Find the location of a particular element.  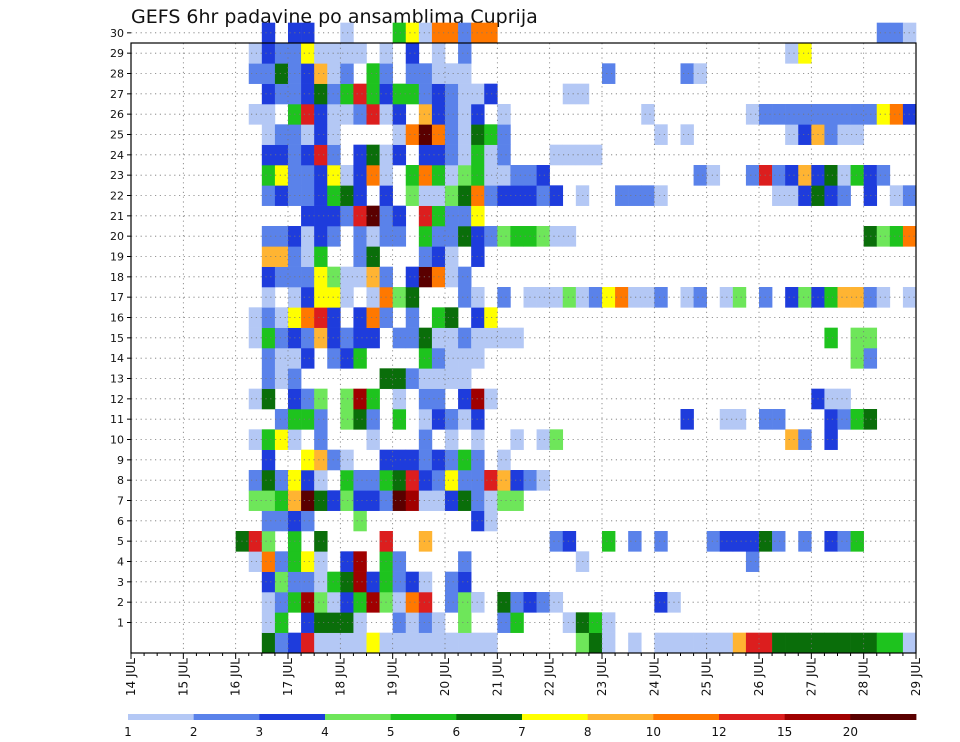

y-tick-label: 28 is located at coordinates (117, 74).